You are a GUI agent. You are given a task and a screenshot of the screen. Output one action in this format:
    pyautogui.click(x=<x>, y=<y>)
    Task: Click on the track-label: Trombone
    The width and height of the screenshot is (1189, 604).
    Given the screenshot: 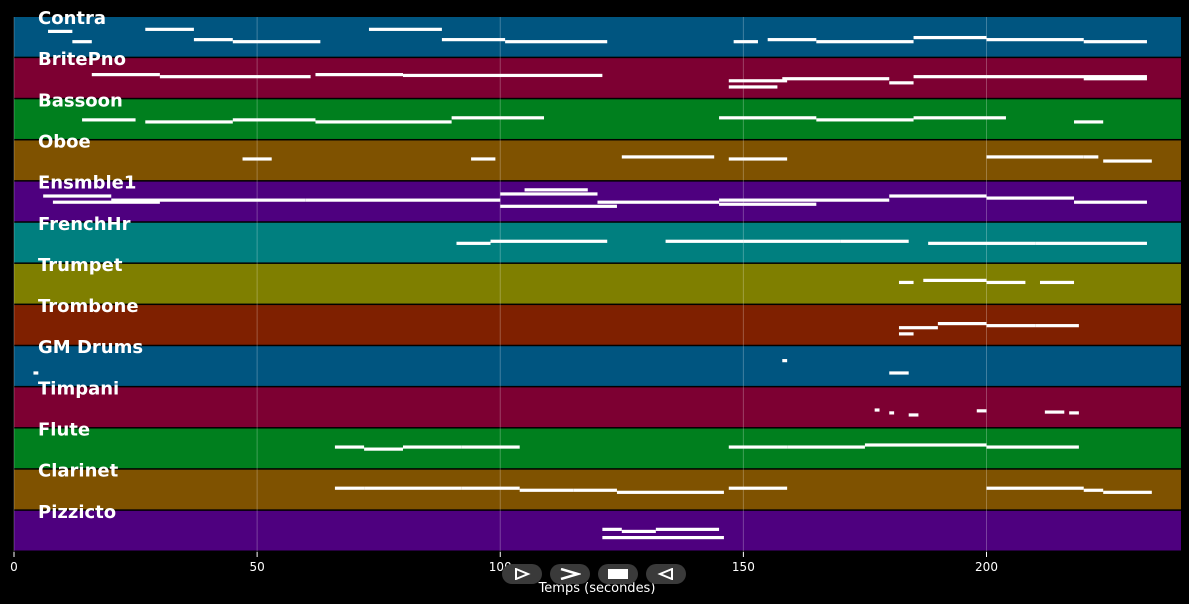 What is the action you would take?
    pyautogui.click(x=88, y=306)
    